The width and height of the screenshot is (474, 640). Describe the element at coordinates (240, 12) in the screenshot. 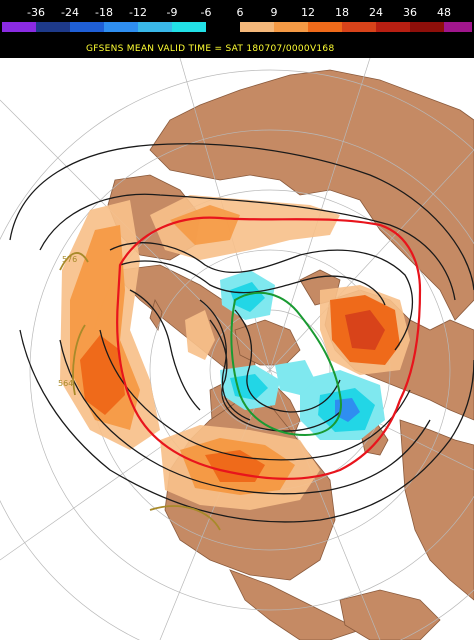

I see `legend-label: 6` at that location.